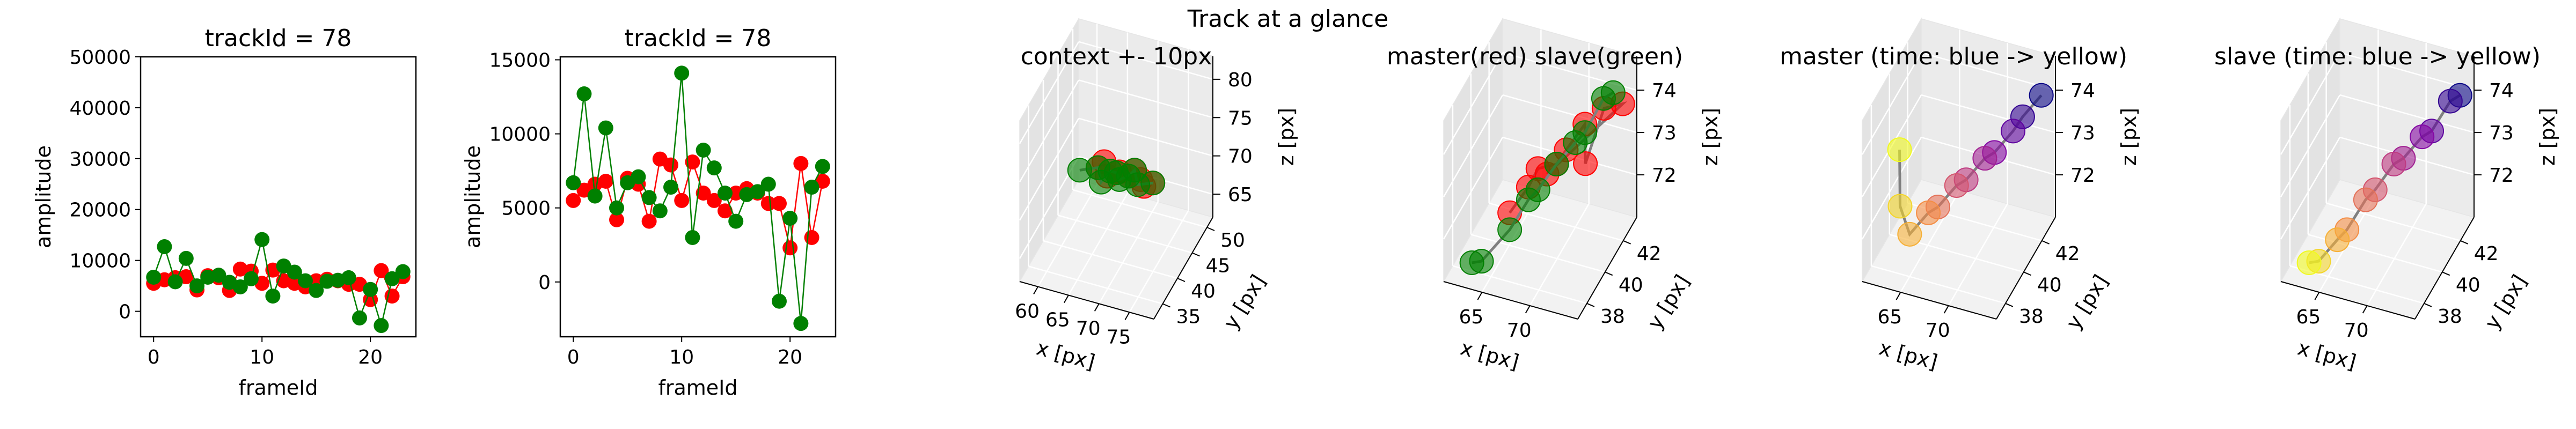 The image size is (2576, 429). What do you see at coordinates (544, 283) in the screenshot?
I see `y-tick-label: 0` at bounding box center [544, 283].